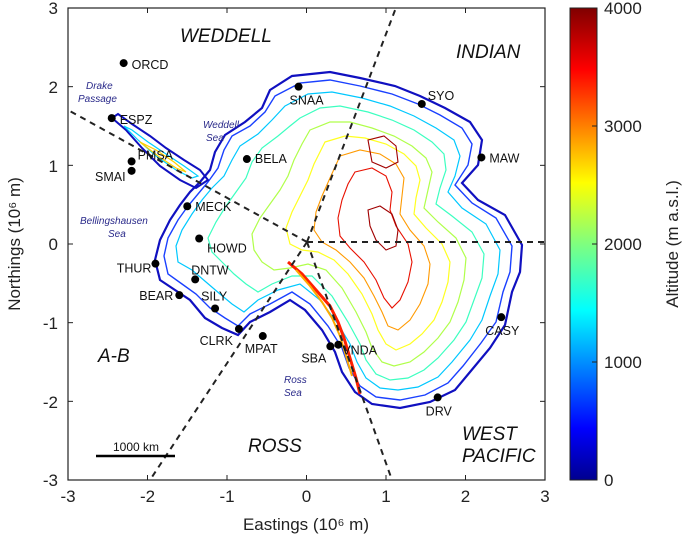  What do you see at coordinates (271, 159) in the screenshot?
I see `station-label: BELA` at bounding box center [271, 159].